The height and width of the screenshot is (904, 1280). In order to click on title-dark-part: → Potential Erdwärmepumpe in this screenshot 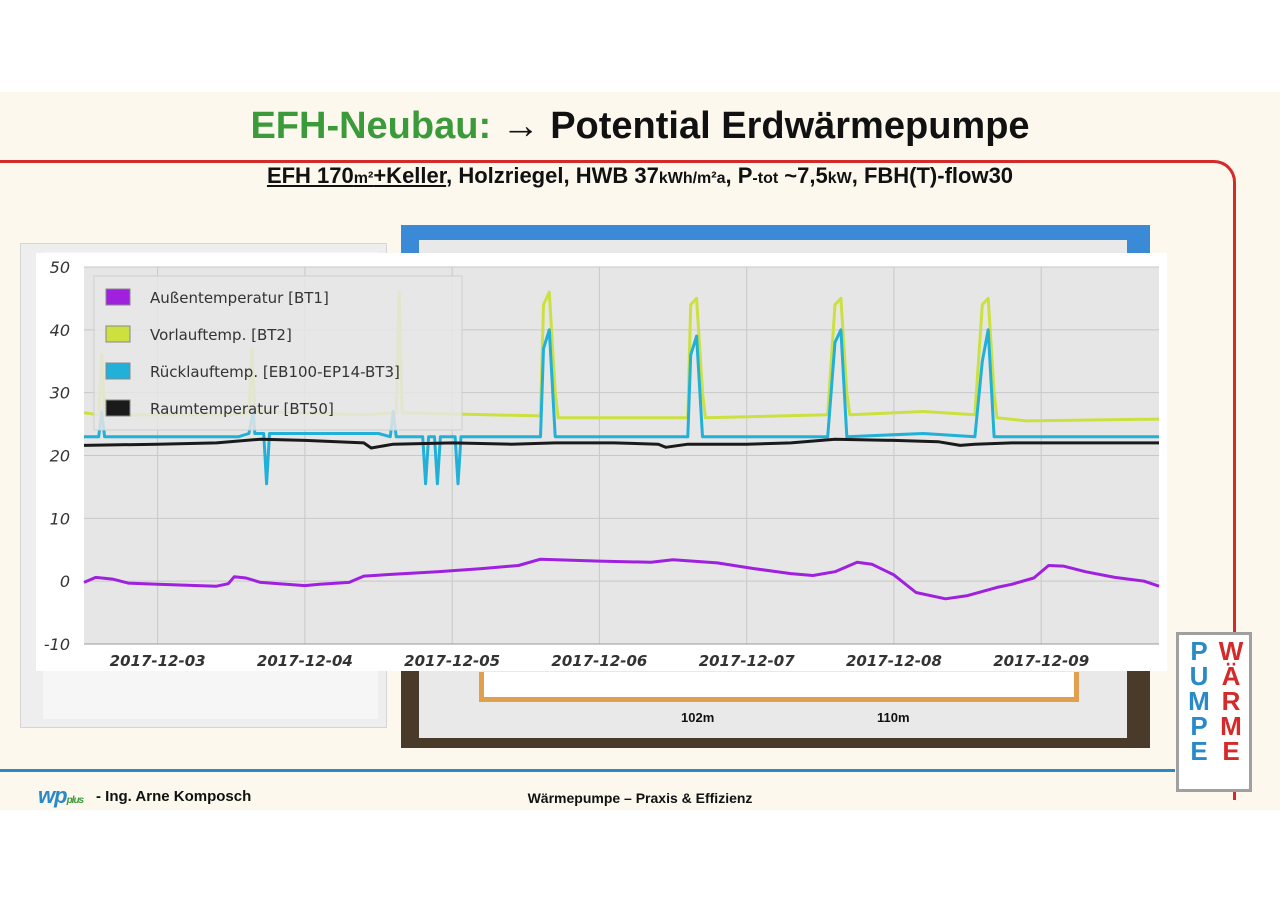, I will do `click(765, 126)`.